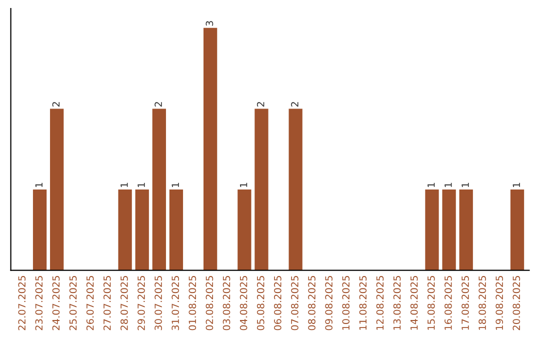 The width and height of the screenshot is (540, 340). I want to click on x-tick-label: 12.08.2025, so click(380, 303).